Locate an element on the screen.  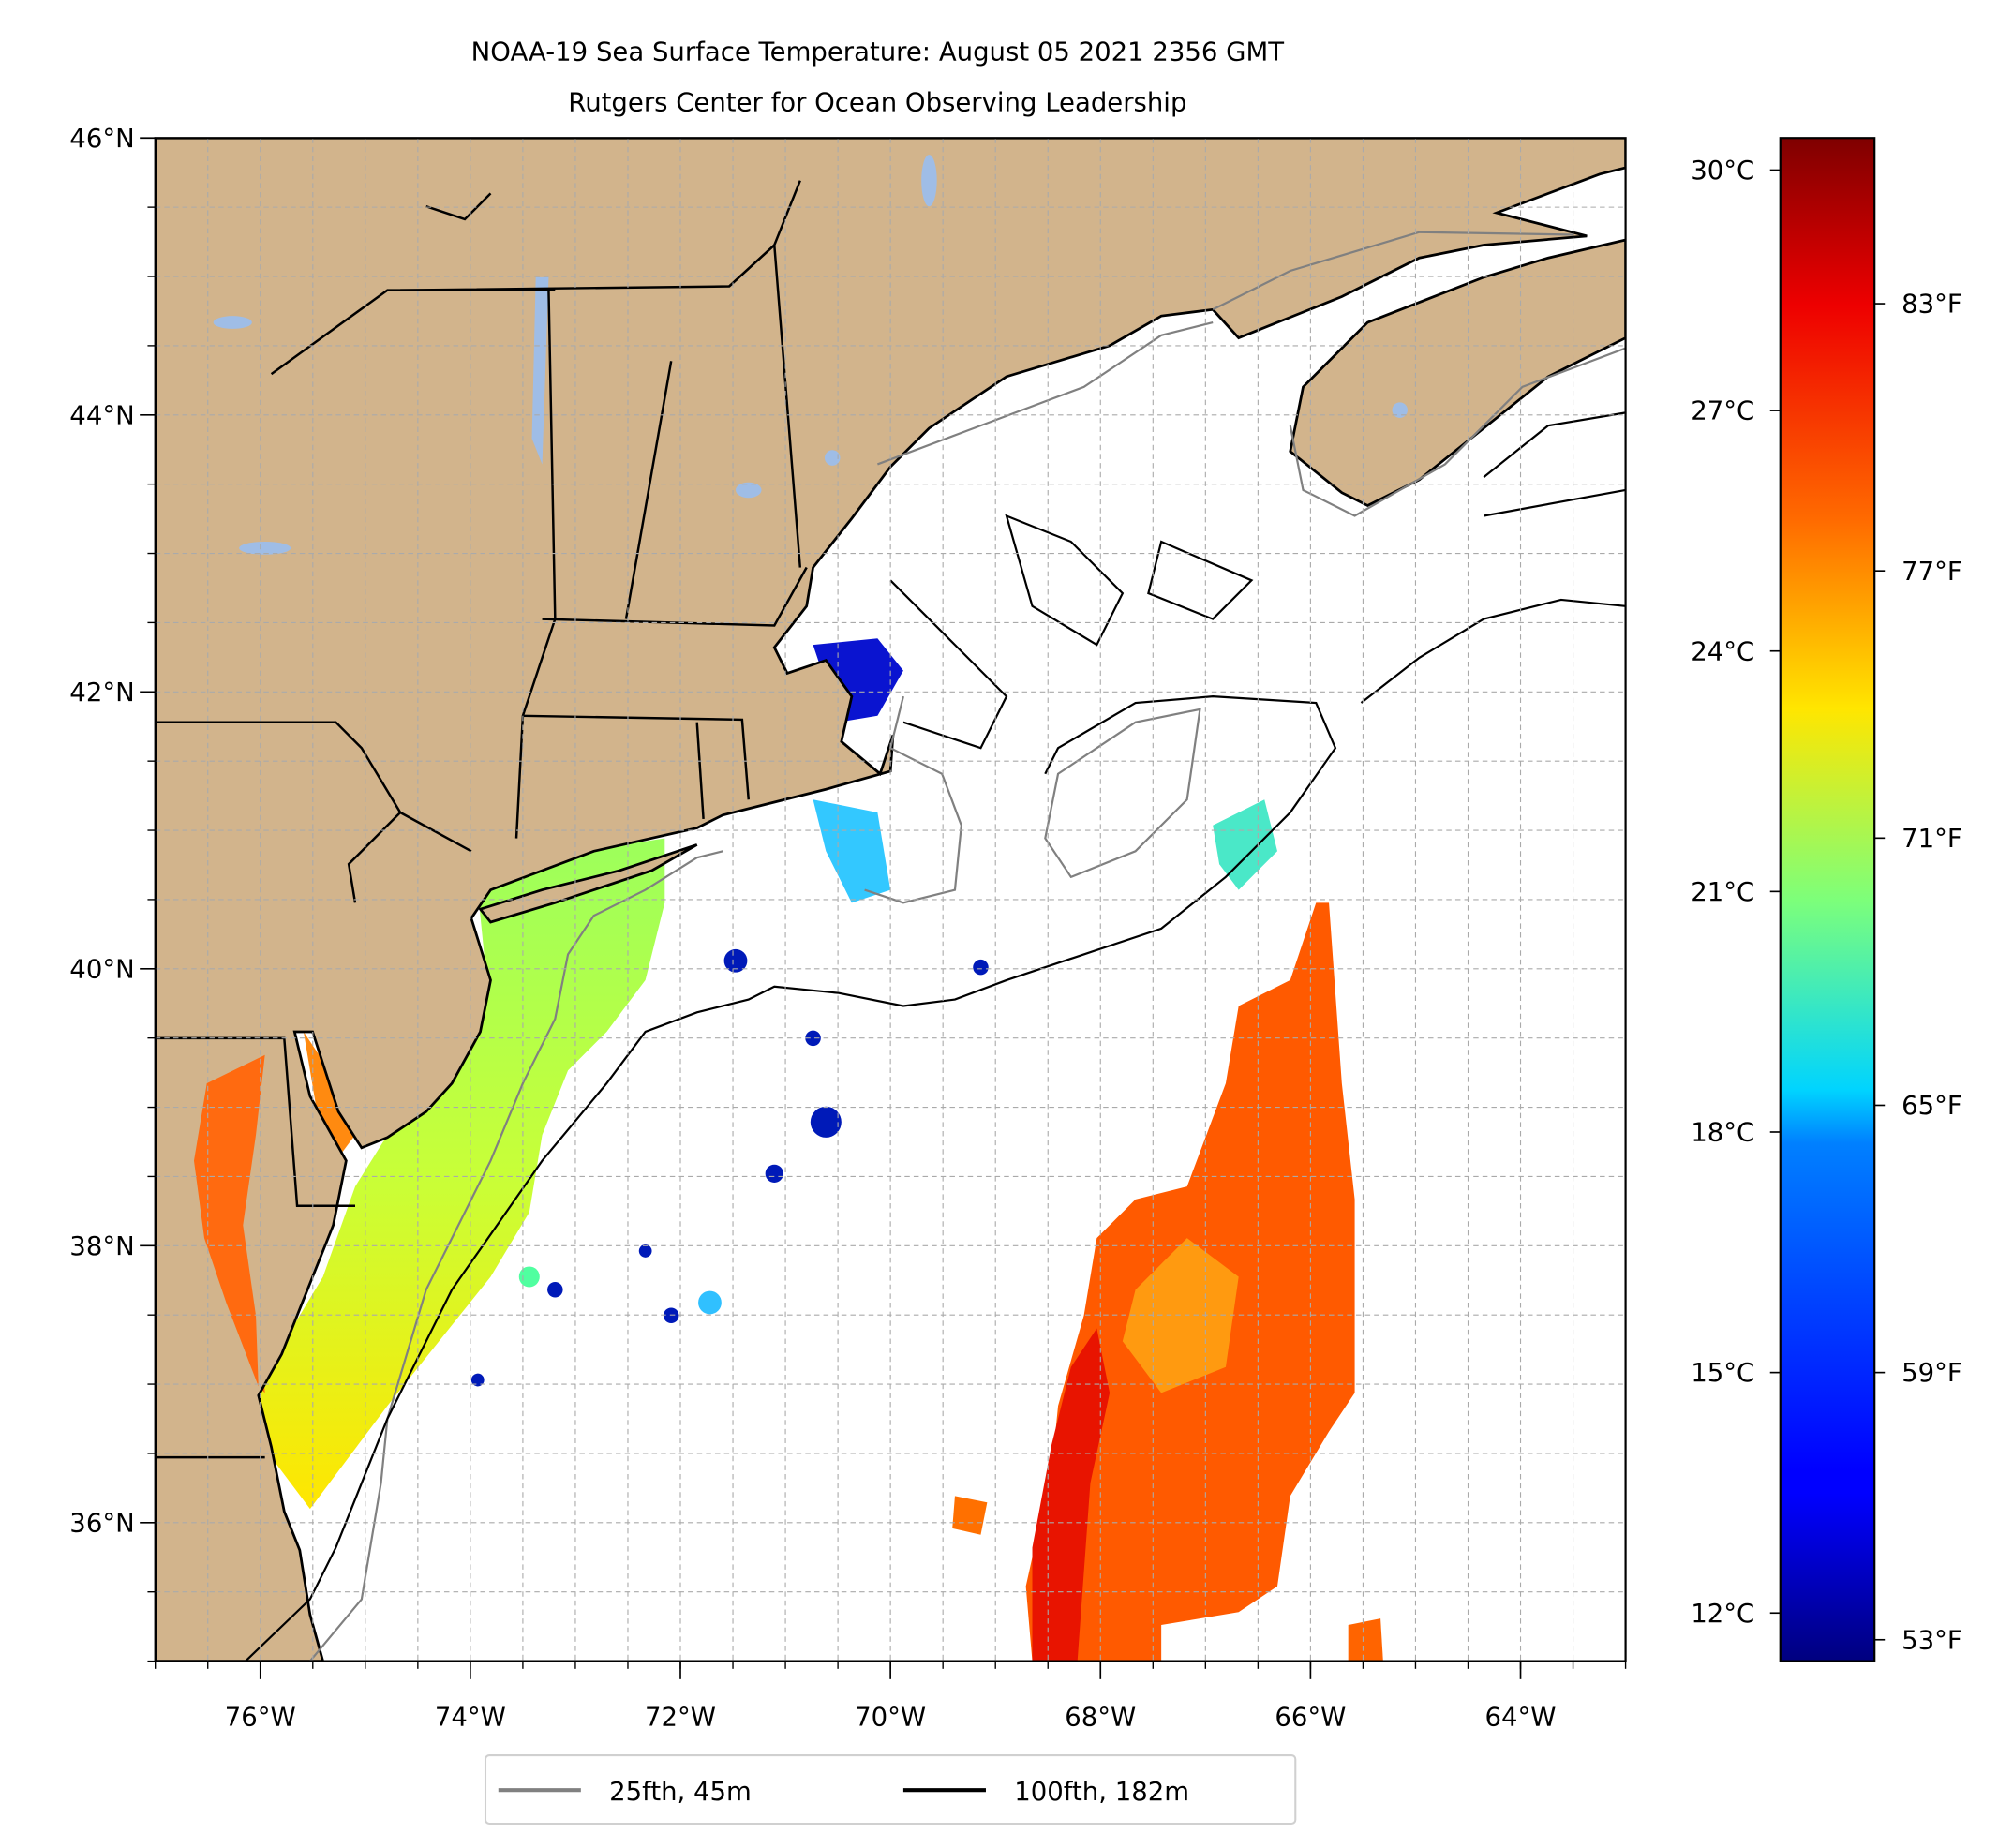
sst-cold-patch is located at coordinates (852, 851).